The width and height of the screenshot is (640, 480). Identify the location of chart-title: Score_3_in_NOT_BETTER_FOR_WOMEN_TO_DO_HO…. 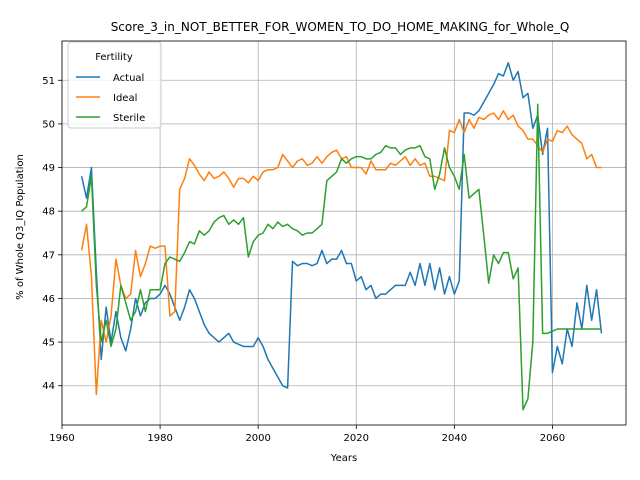
(340, 27).